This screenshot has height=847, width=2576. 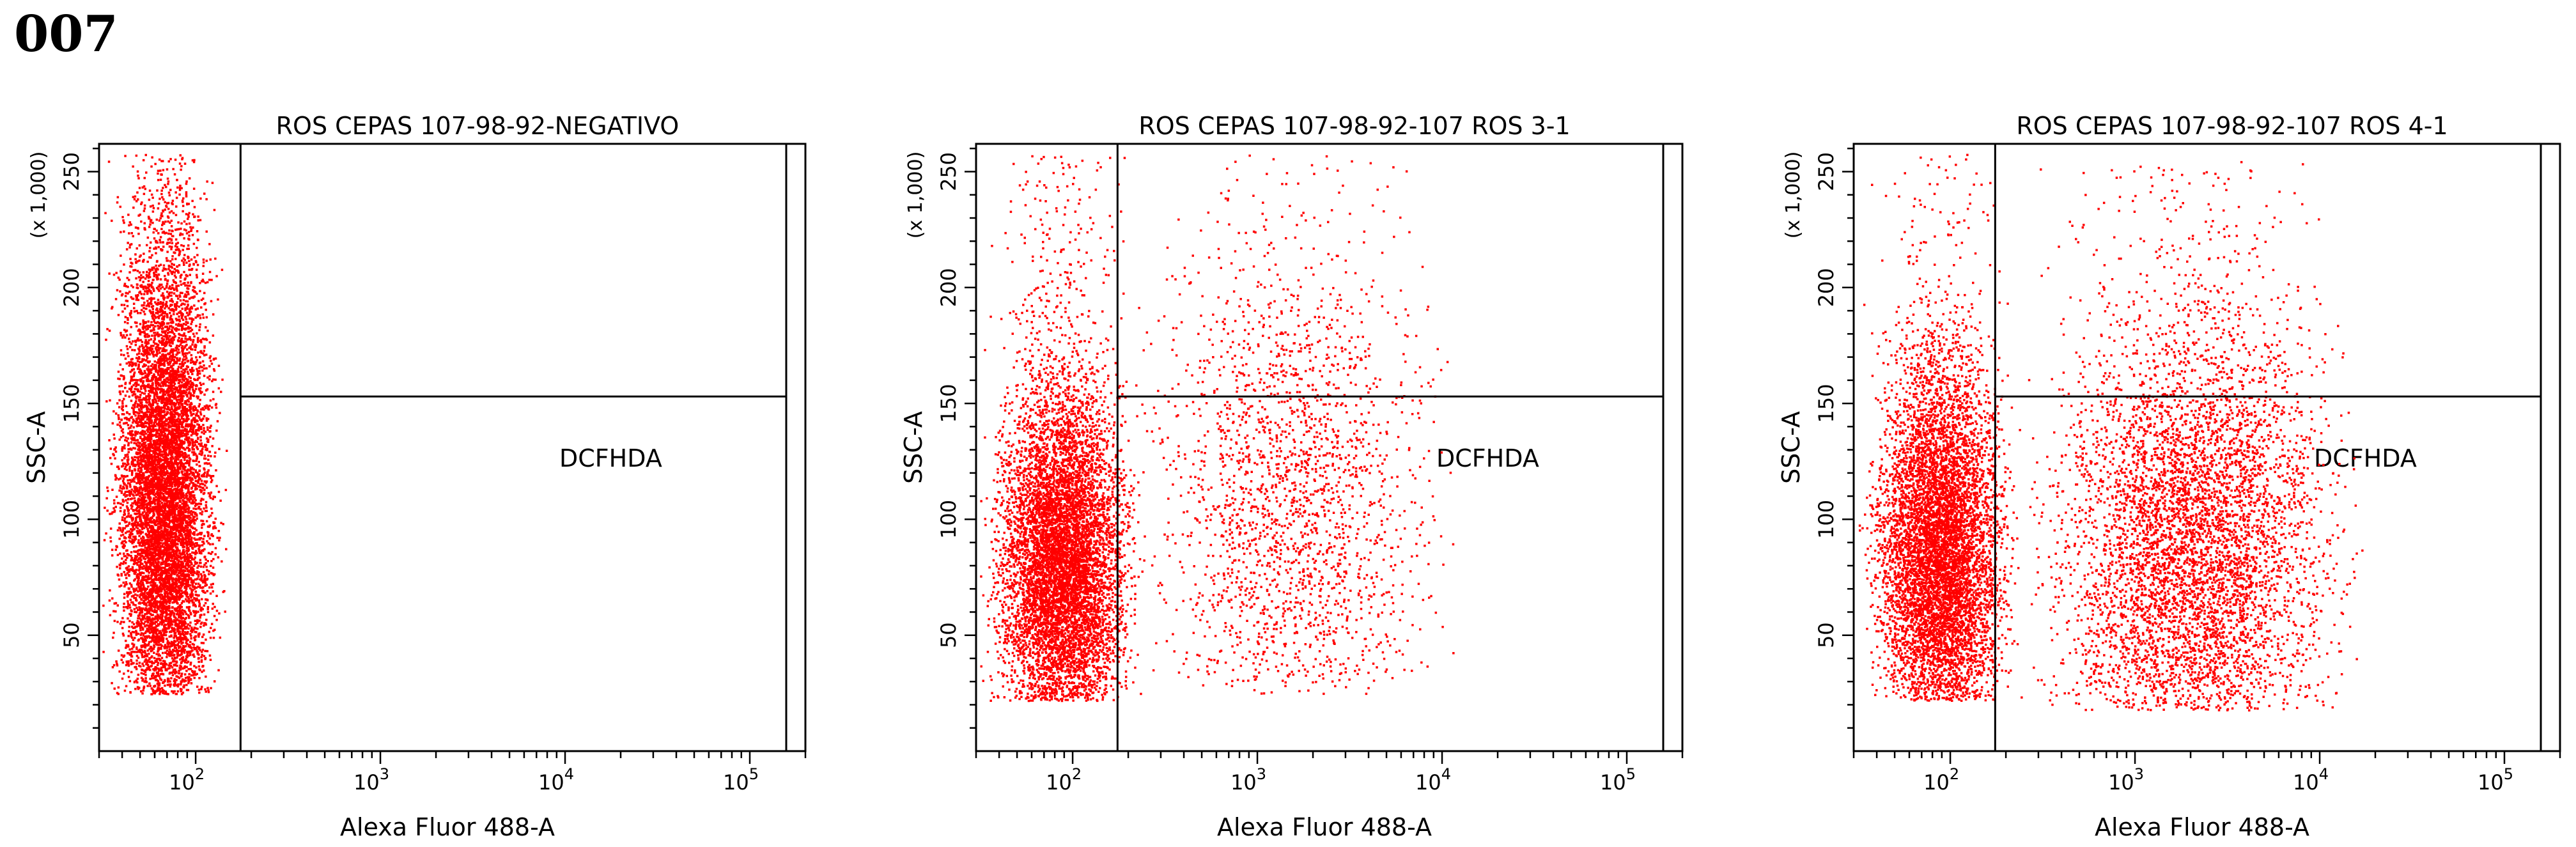 I want to click on plot-title: ROS CEPAS 107-98-92-107 ROS 4-1, so click(x=2232, y=126).